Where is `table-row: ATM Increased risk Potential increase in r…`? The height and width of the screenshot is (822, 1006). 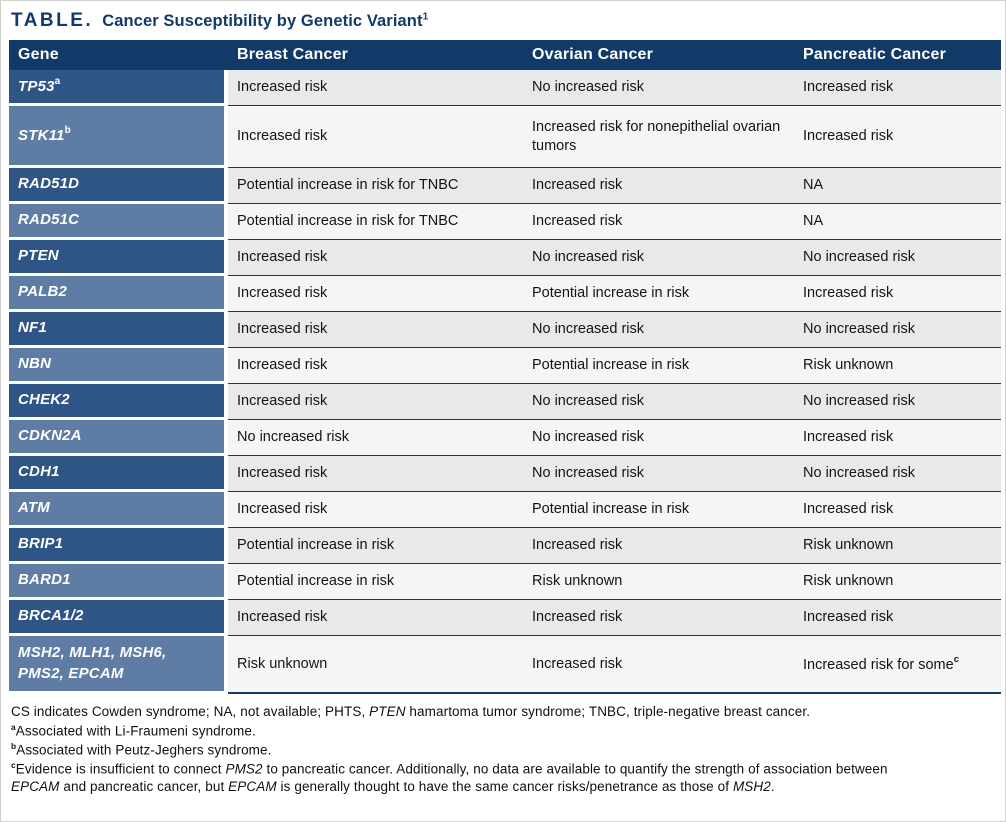 table-row: ATM Increased risk Potential increase in r… is located at coordinates (505, 510).